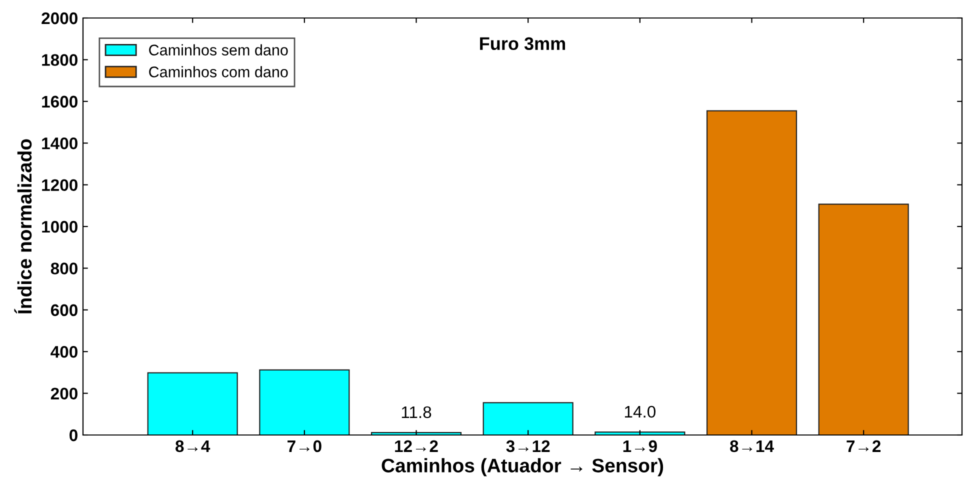 The height and width of the screenshot is (488, 965). Describe the element at coordinates (218, 50) in the screenshot. I see `legend-label: Caminhos sem dano` at that location.